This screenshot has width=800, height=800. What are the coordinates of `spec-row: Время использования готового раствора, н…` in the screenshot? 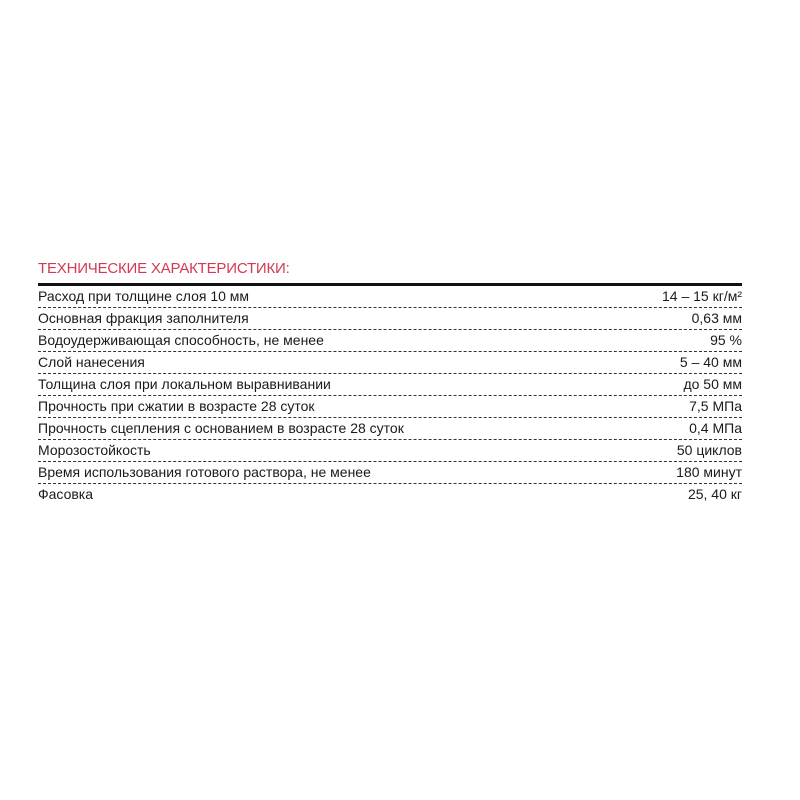 It's located at (390, 473).